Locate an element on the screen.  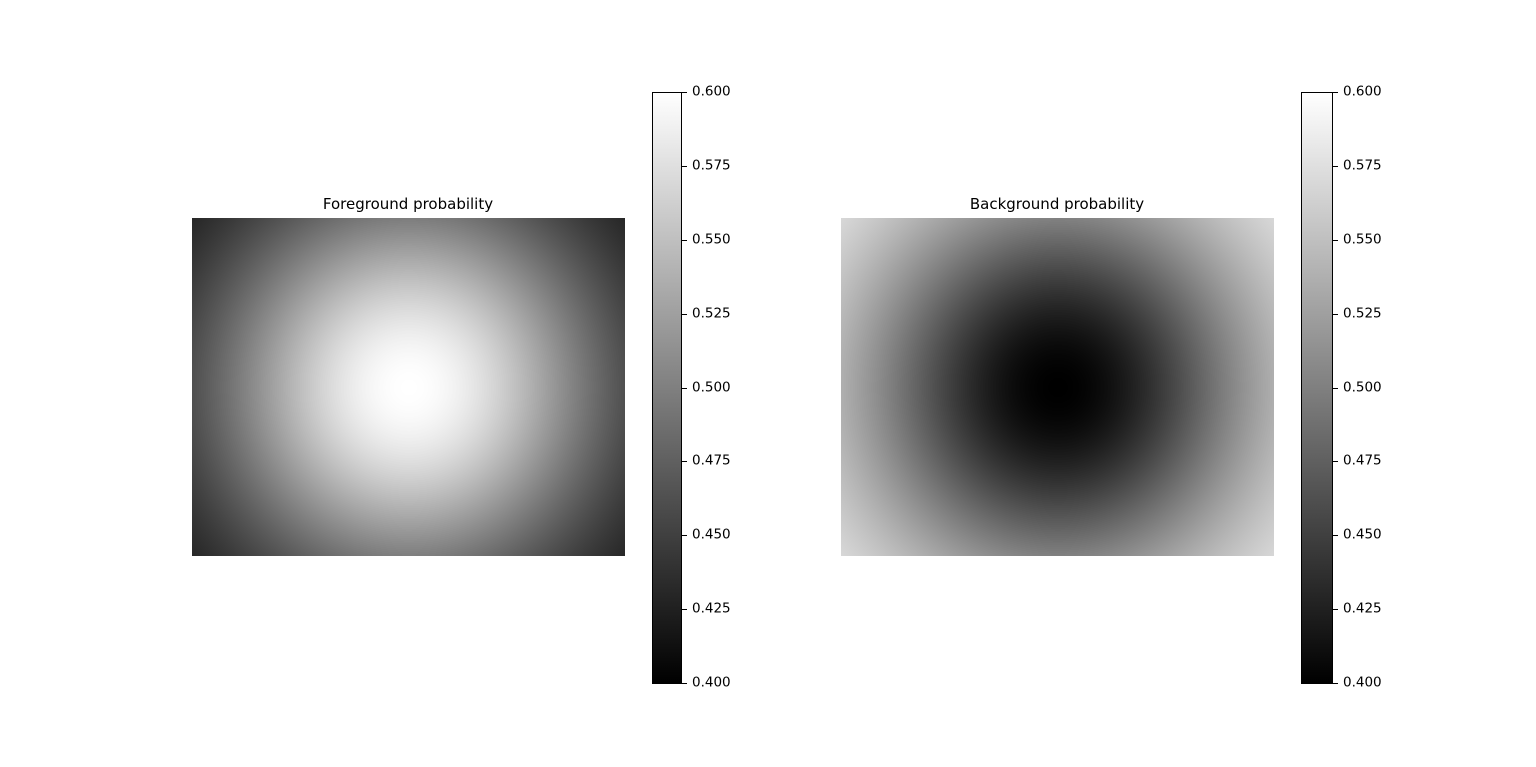
foreground-title: Foreground probability is located at coordinates (408, 204).